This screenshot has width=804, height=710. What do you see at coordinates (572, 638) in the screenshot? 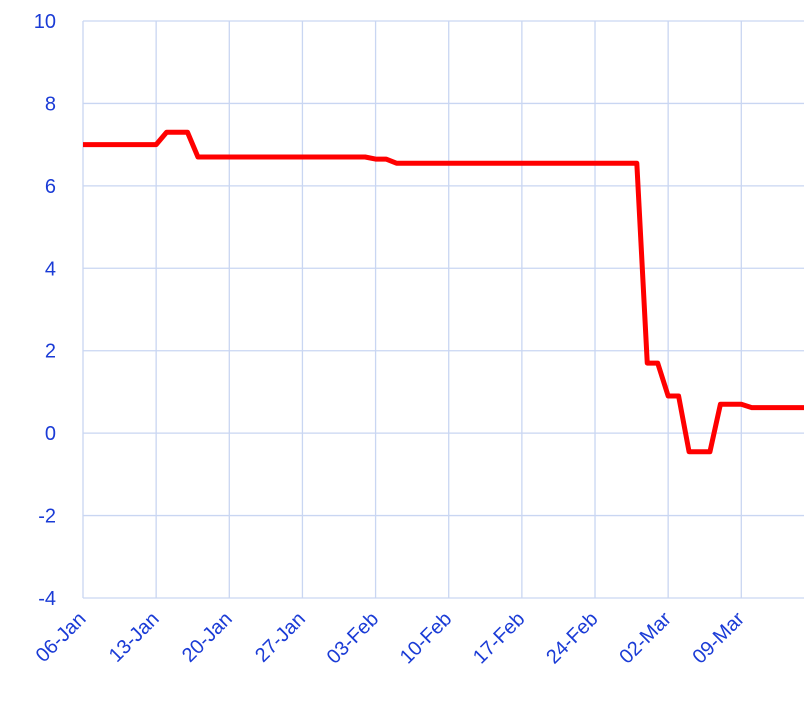
I see `x-tick-label: 24-Feb` at bounding box center [572, 638].